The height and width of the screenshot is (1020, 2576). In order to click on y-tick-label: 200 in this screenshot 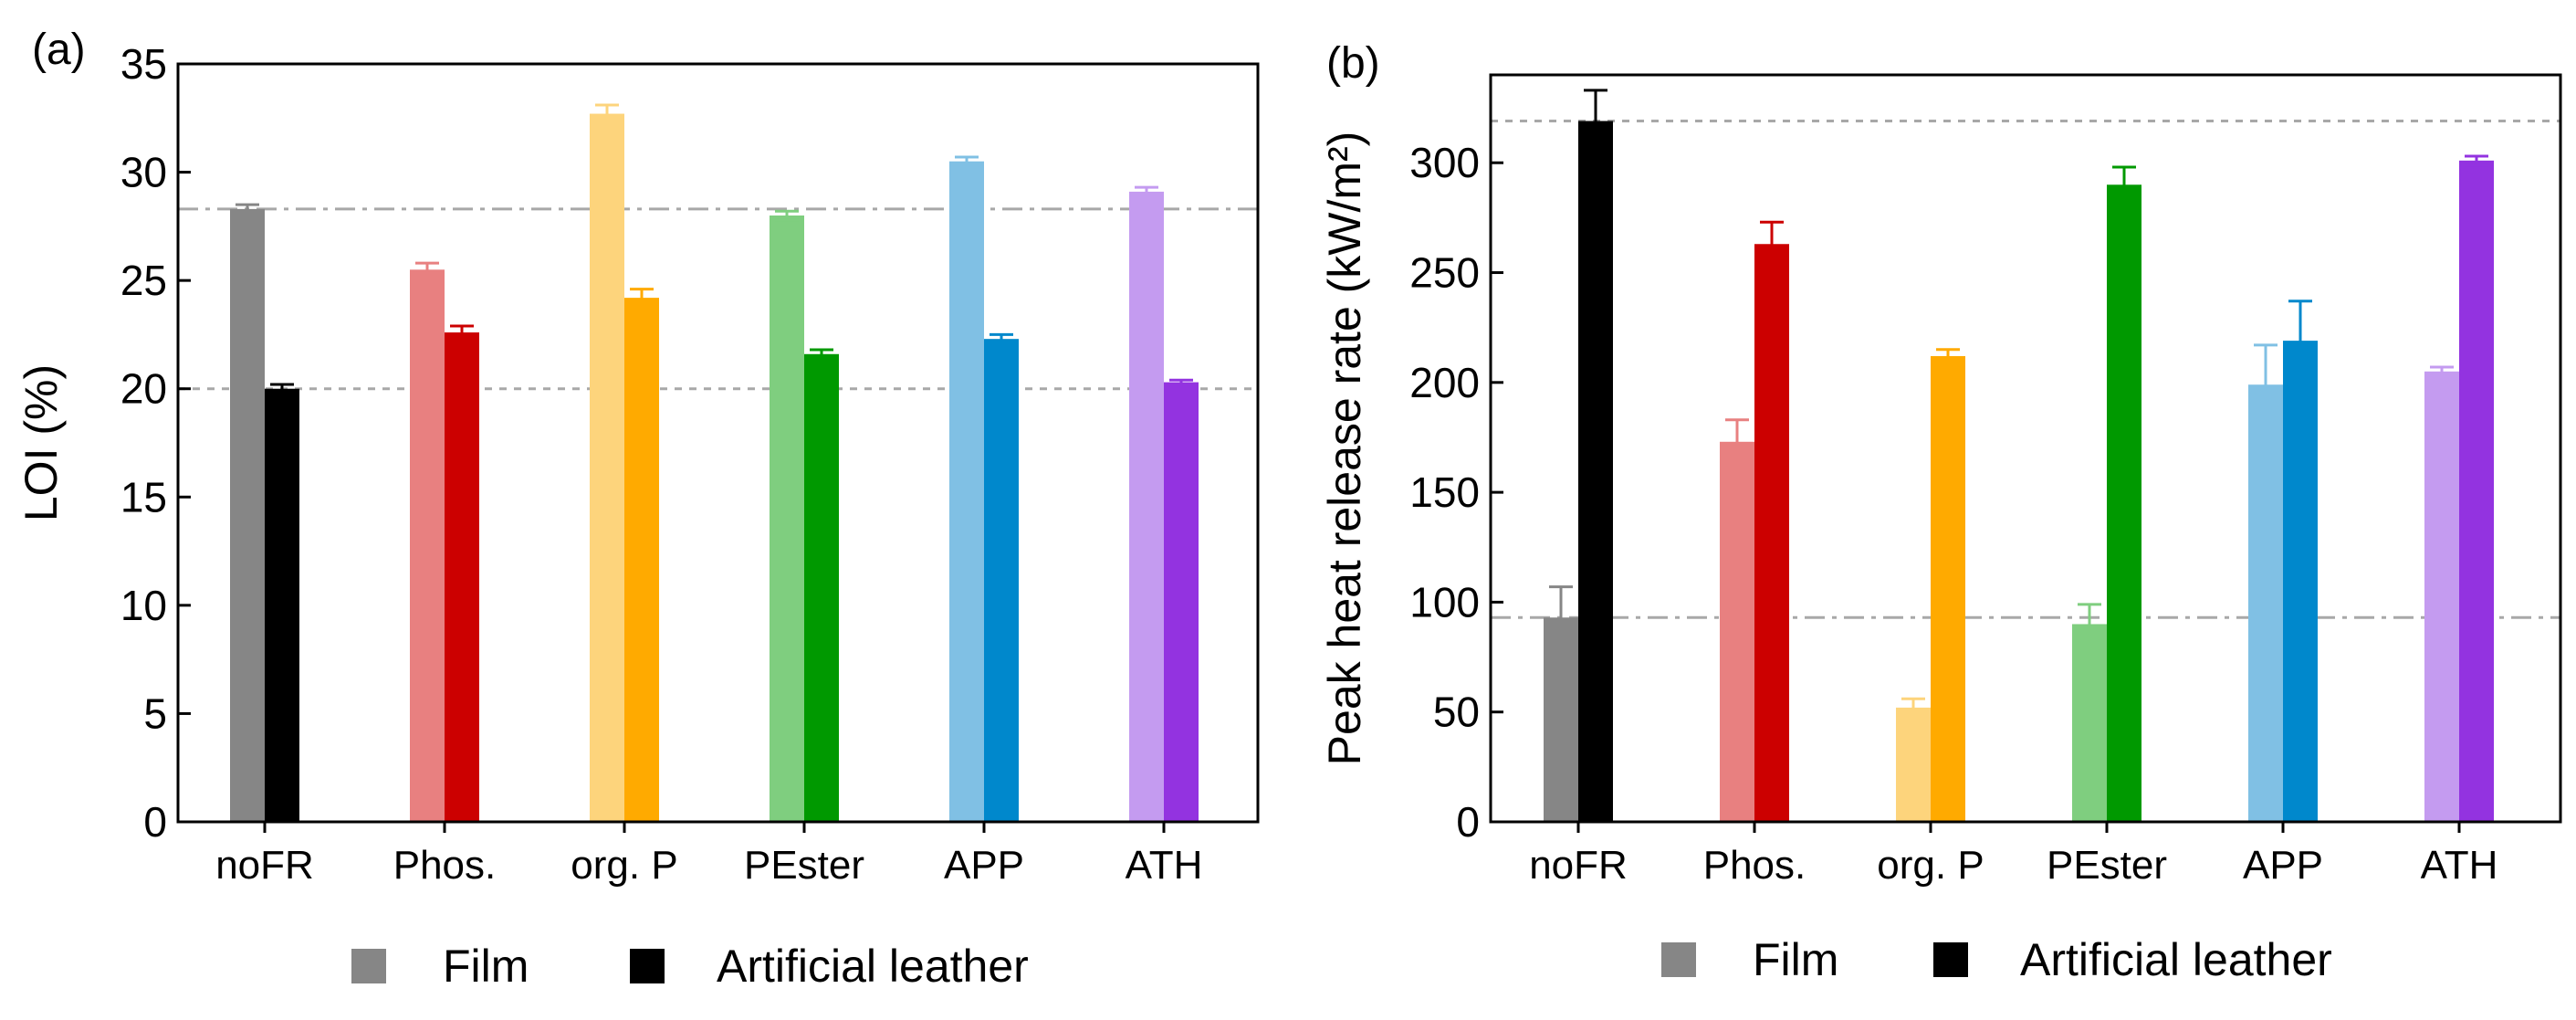, I will do `click(1444, 383)`.